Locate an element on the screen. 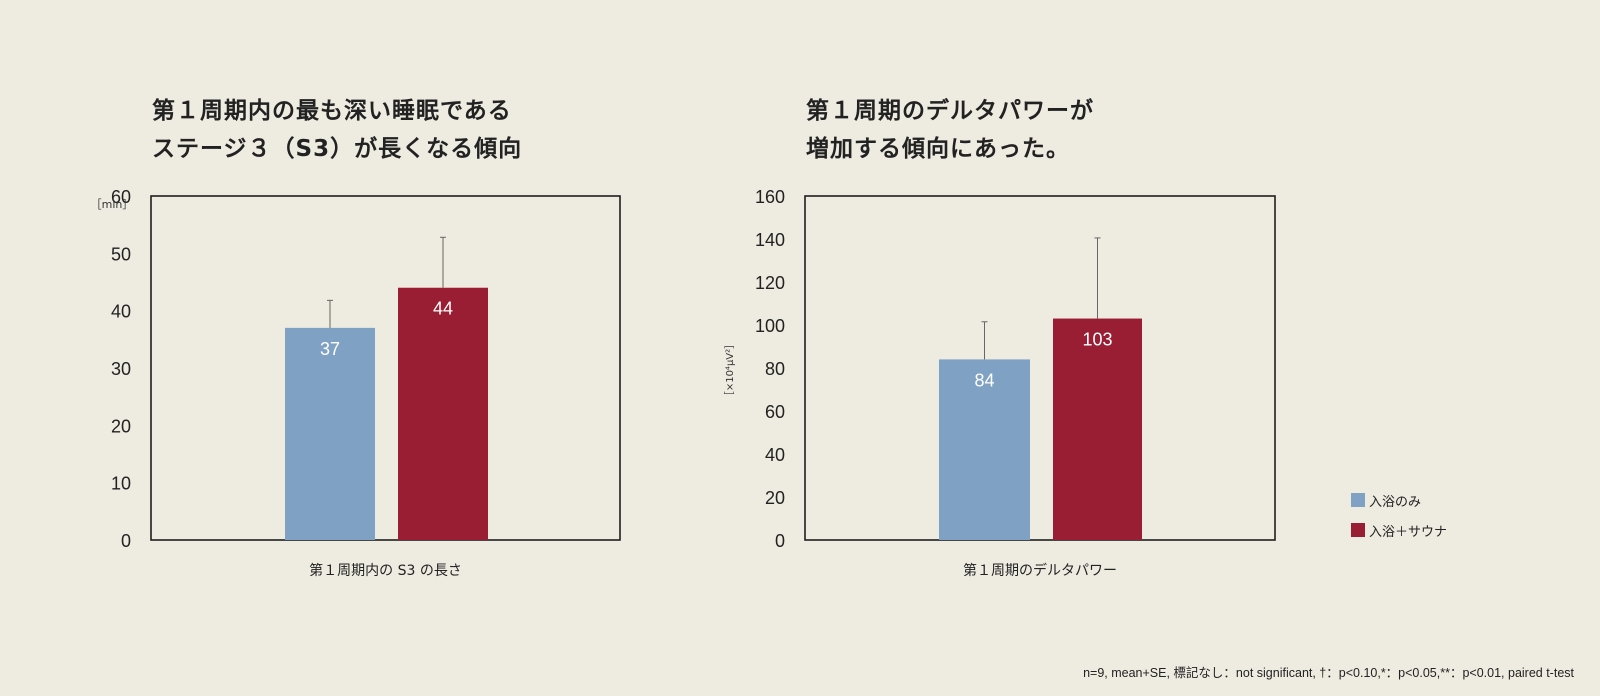  value-label-bath-only: 84 is located at coordinates (984, 380).